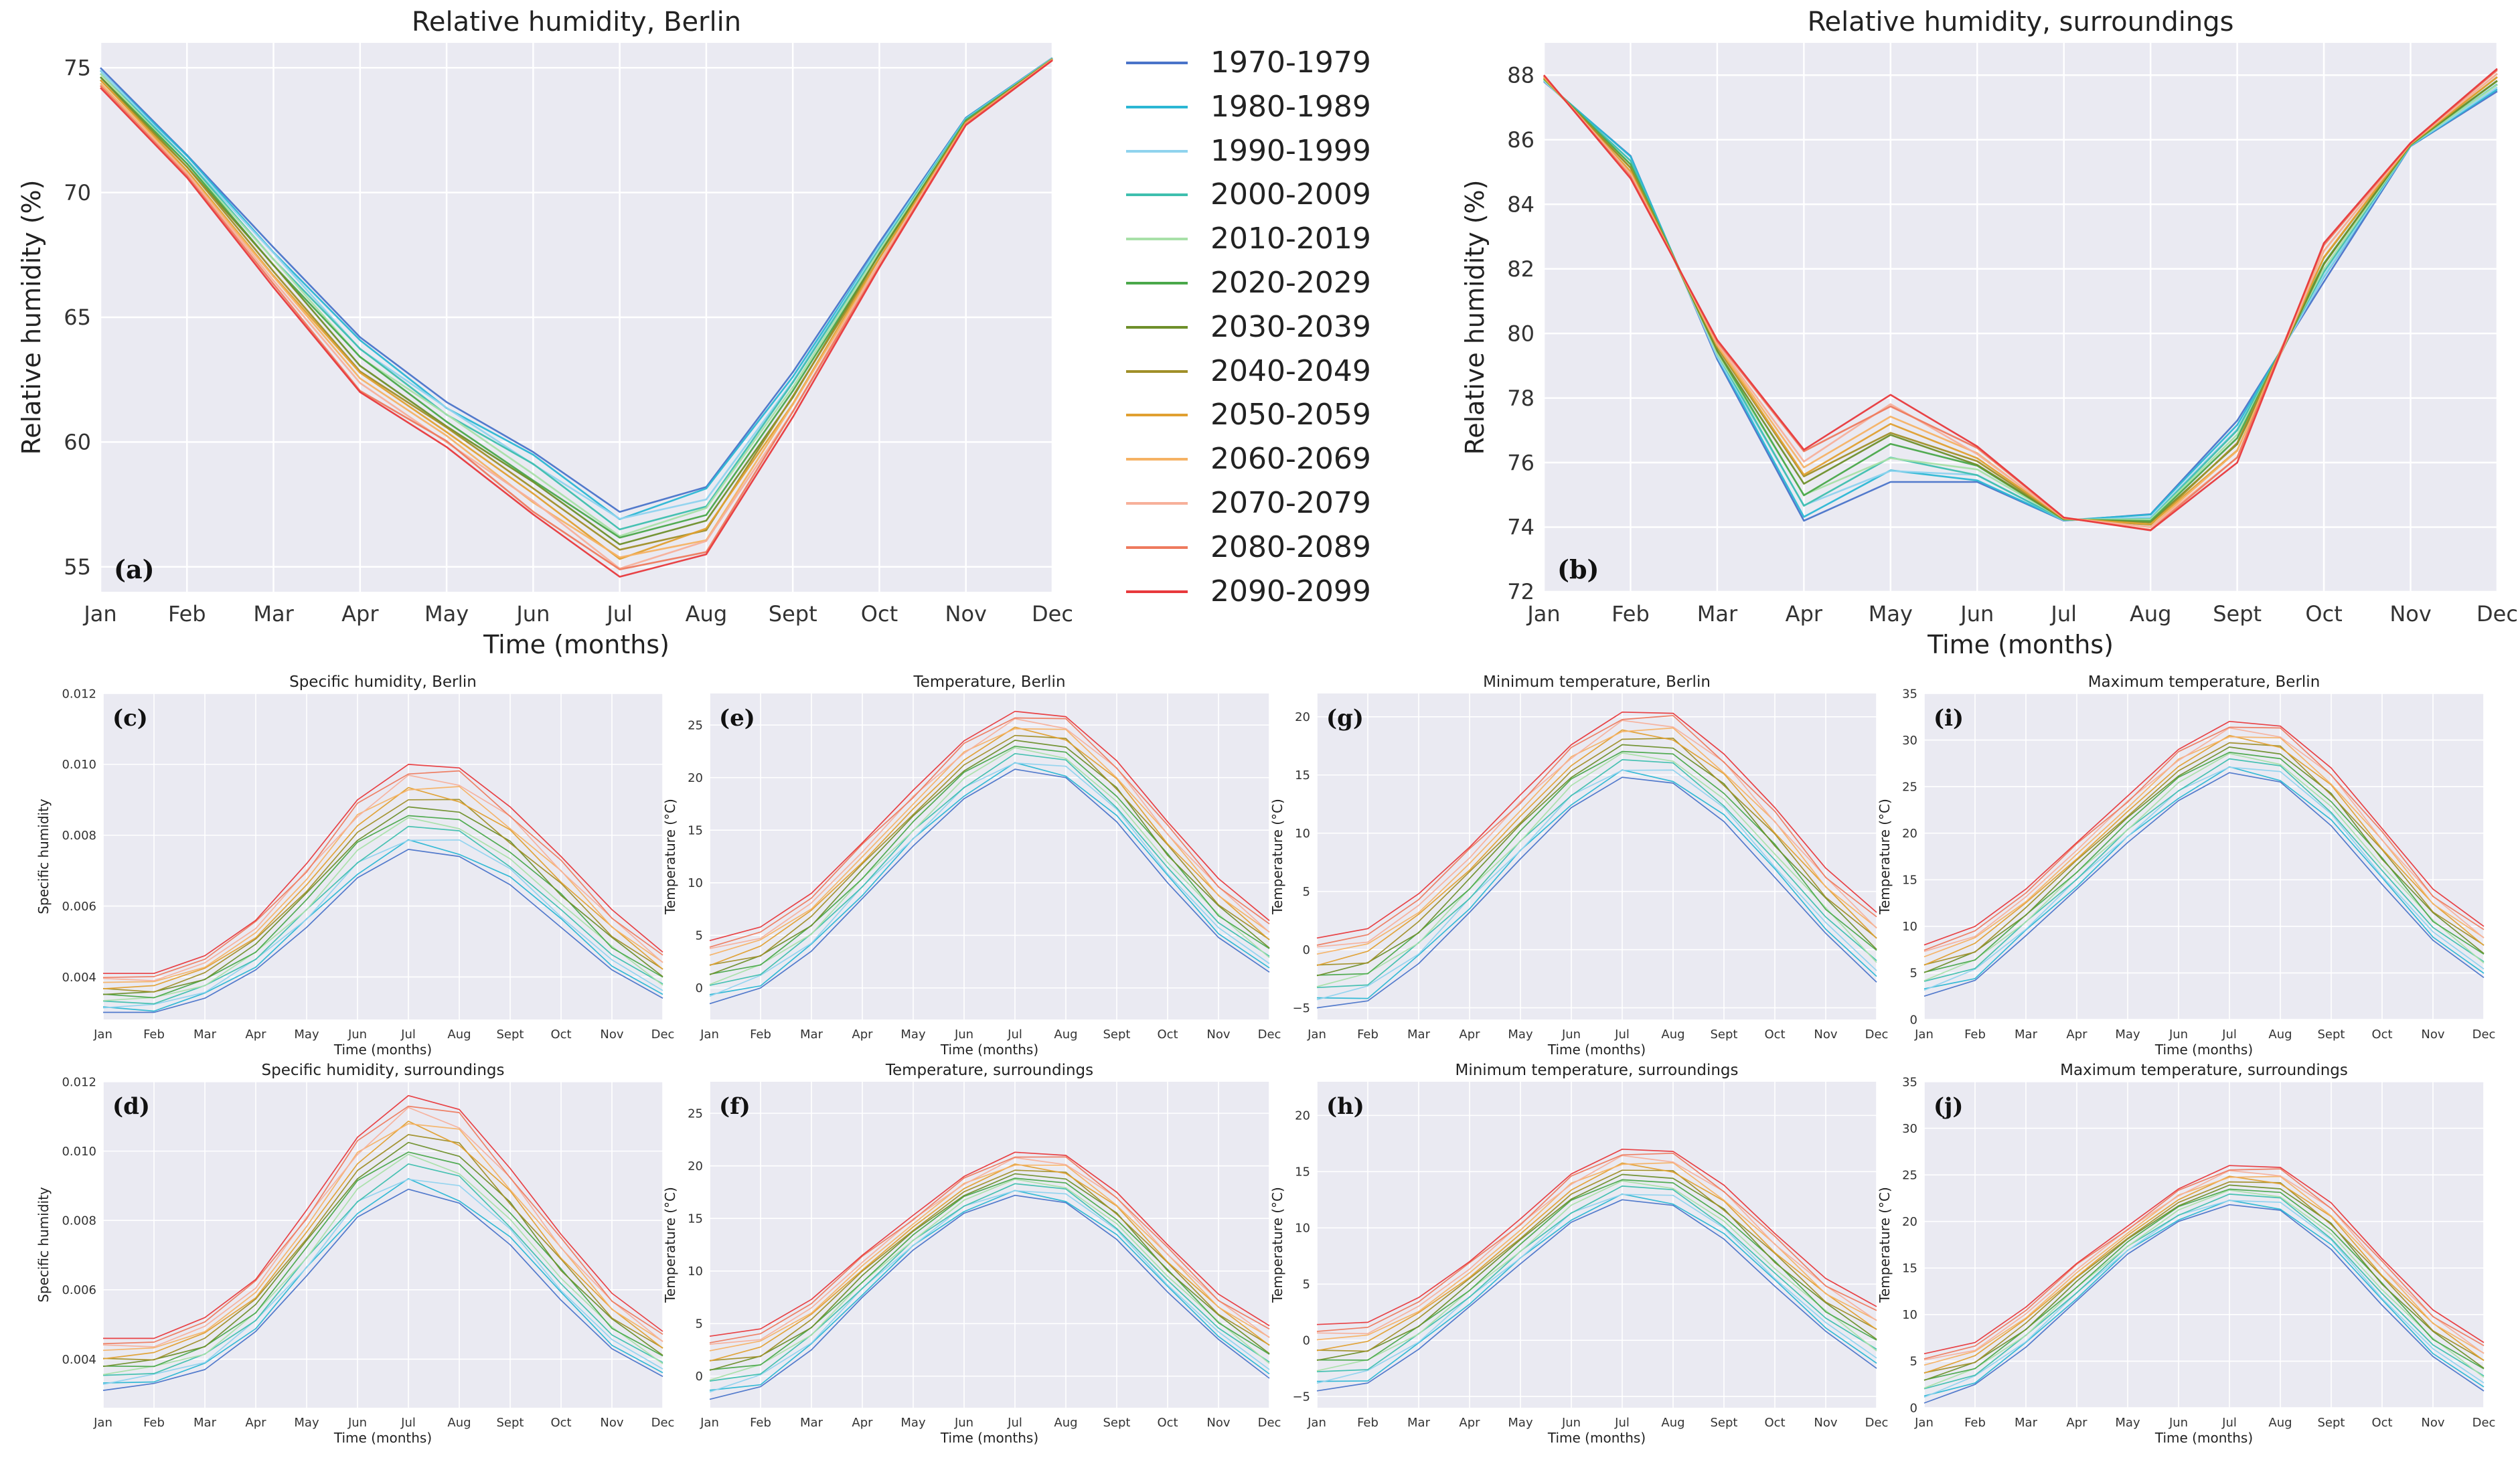 The image size is (2520, 1474). I want to click on x-tick-label: Oct, so click(1775, 1423).